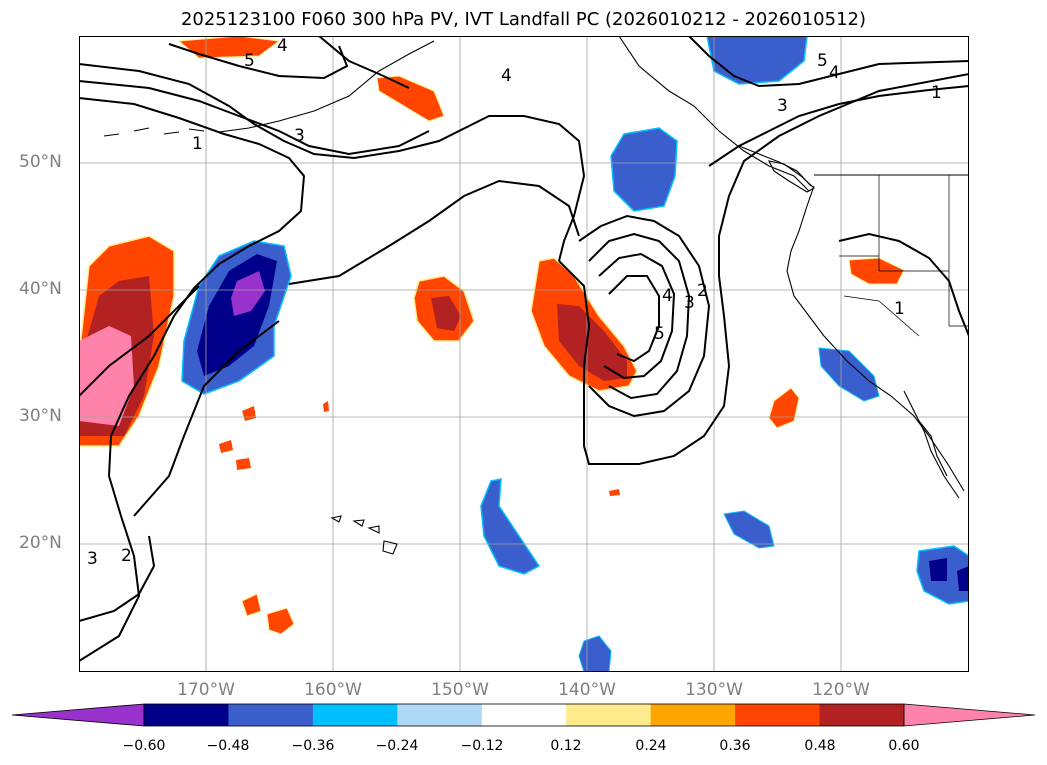 The width and height of the screenshot is (1047, 765). What do you see at coordinates (397, 746) in the screenshot?
I see `colorbar-tick-4: −0.24` at bounding box center [397, 746].